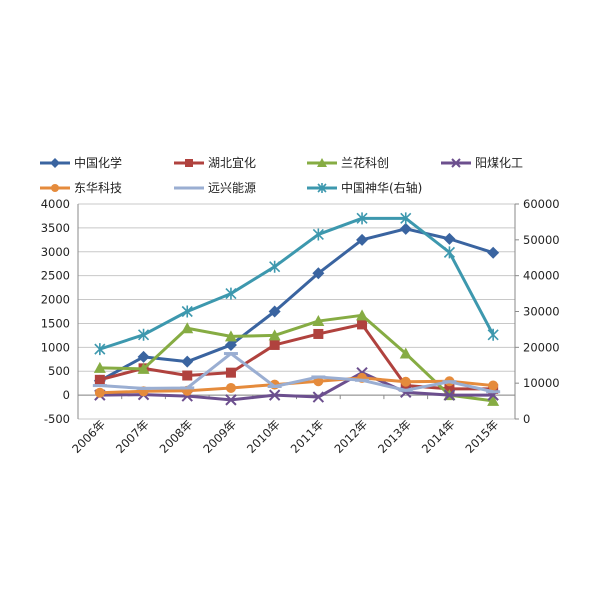  Describe the element at coordinates (59, 371) in the screenshot. I see `y-tick-label: 500` at that location.